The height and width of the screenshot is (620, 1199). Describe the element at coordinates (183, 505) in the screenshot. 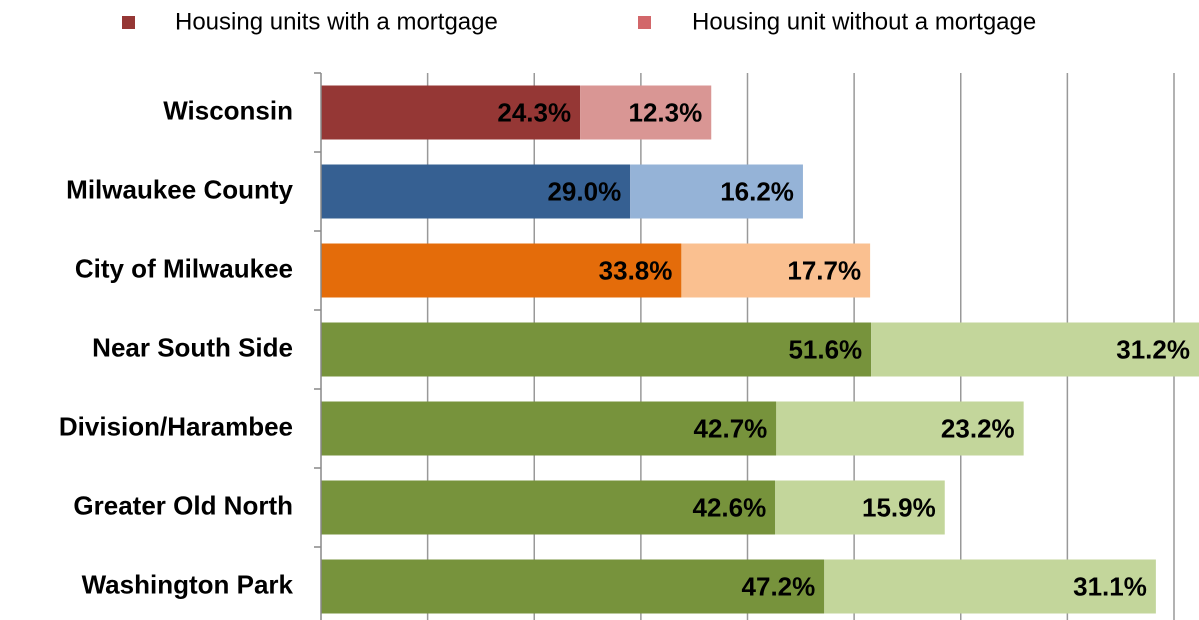

I see `category-label: Greater Old North` at that location.